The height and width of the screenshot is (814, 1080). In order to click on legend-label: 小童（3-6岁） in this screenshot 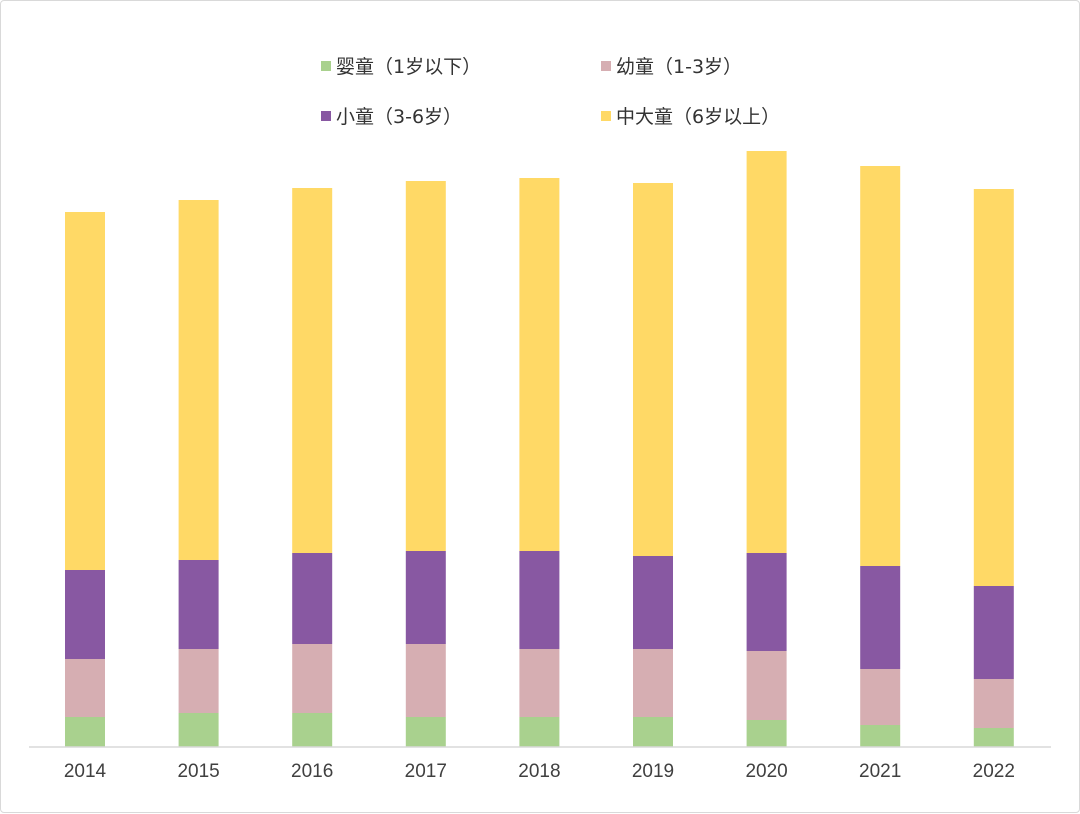, I will do `click(399, 117)`.